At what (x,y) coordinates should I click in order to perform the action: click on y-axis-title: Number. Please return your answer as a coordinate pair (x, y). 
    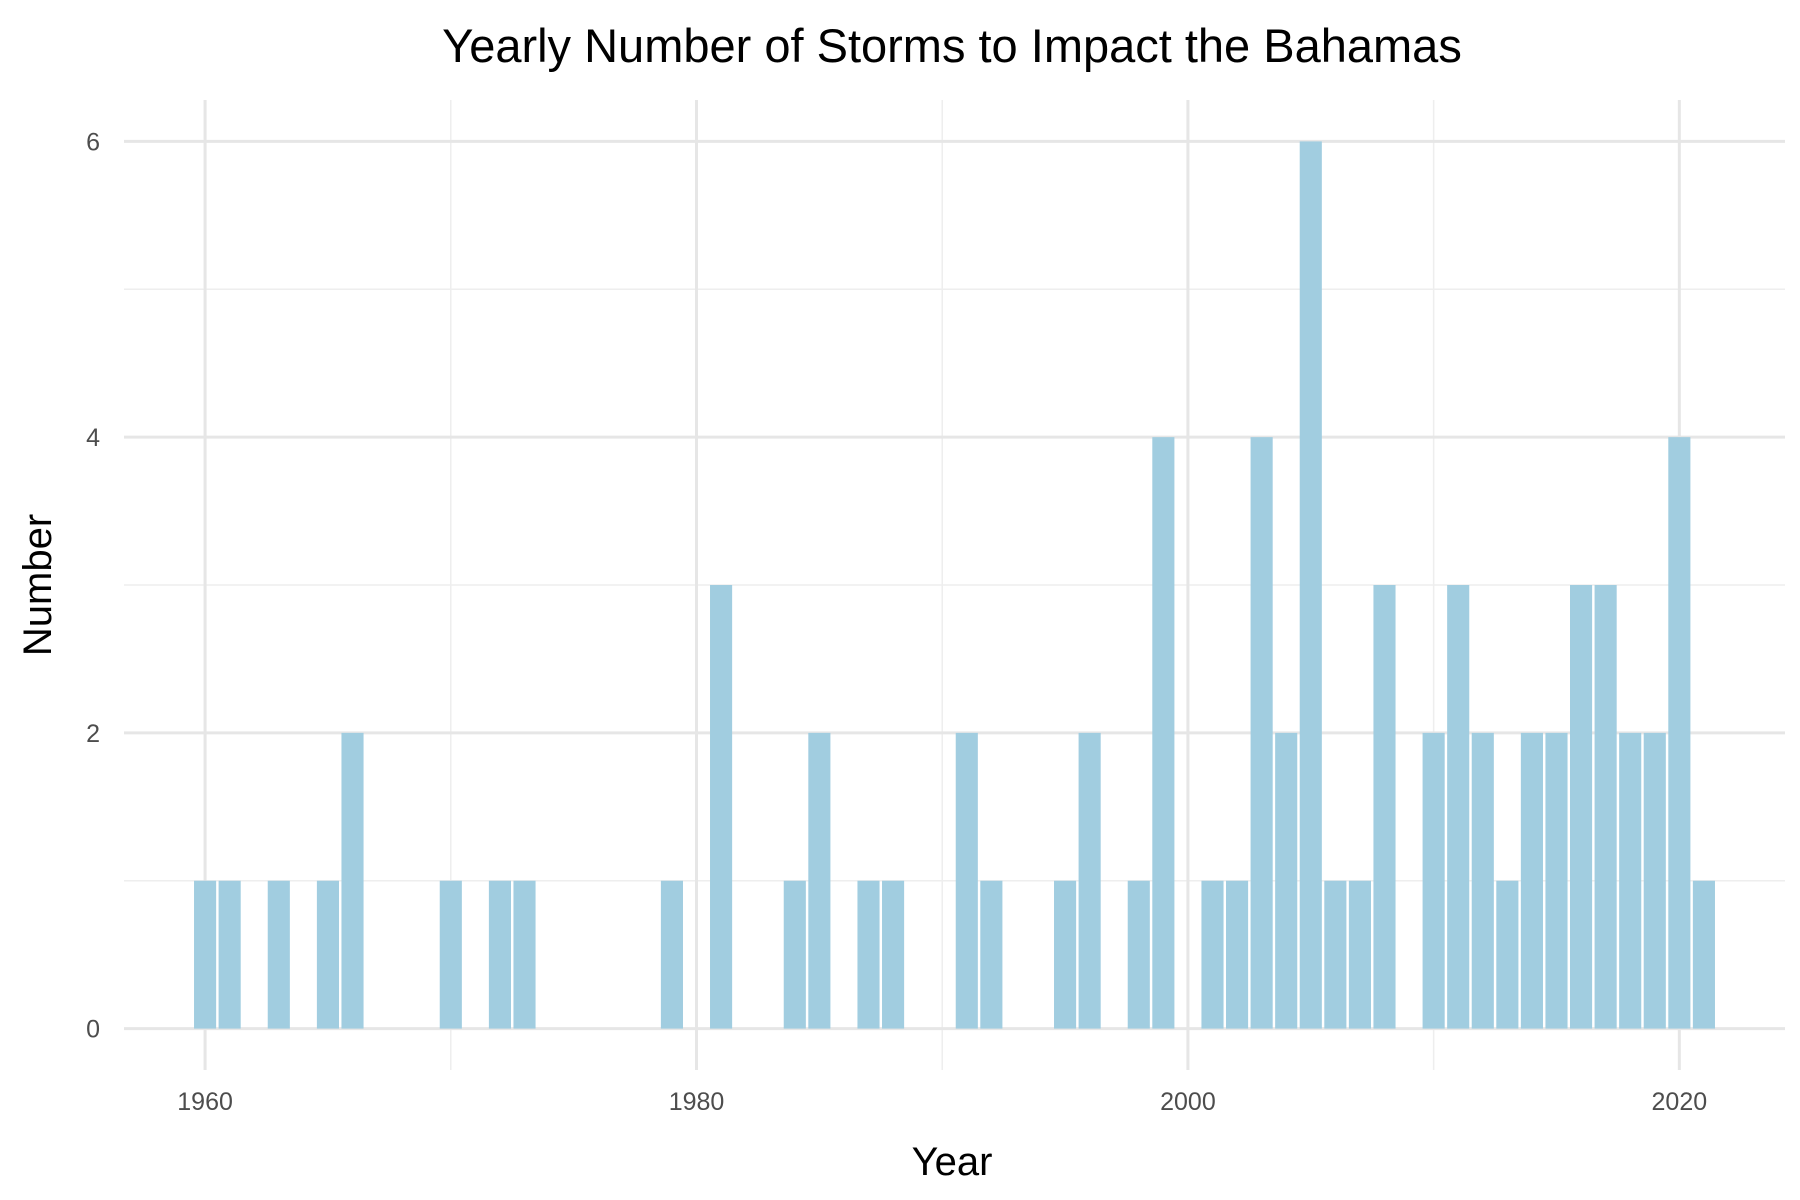
    Looking at the image, I should click on (38, 585).